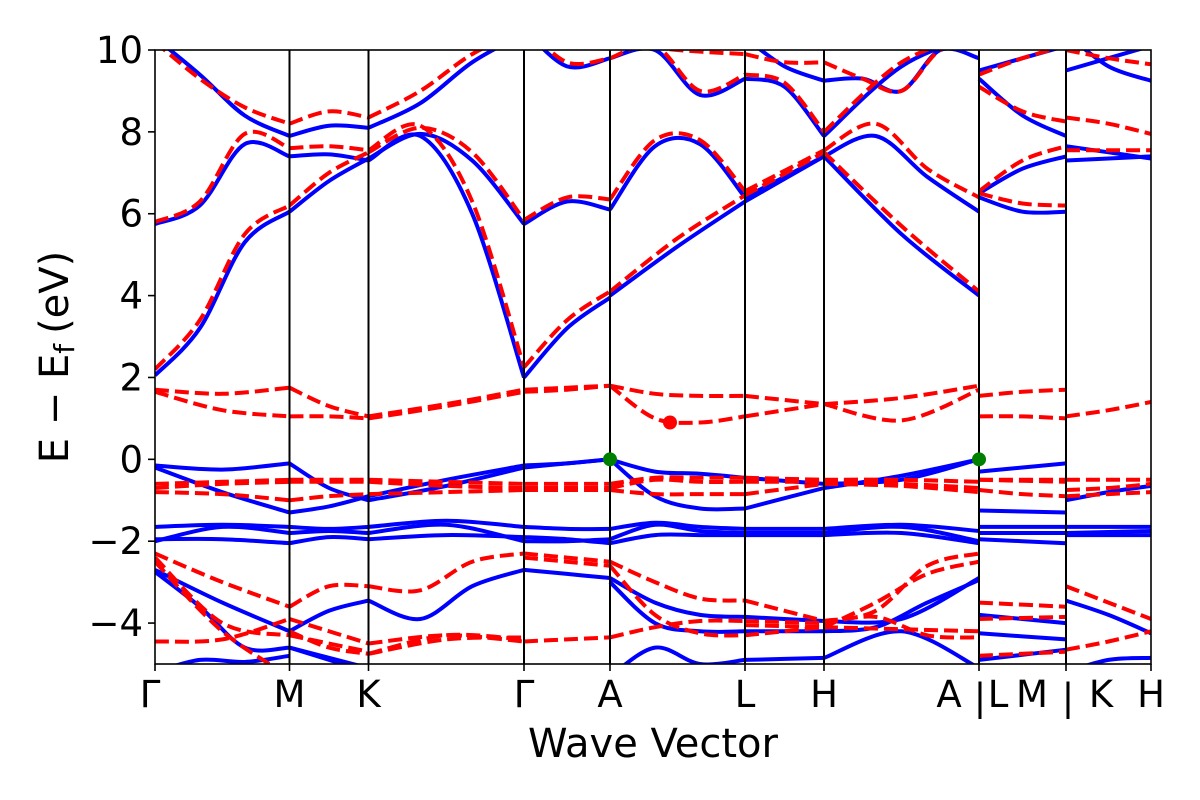 The width and height of the screenshot is (1200, 800). Describe the element at coordinates (131, 214) in the screenshot. I see `y-tick-label: 6` at that location.